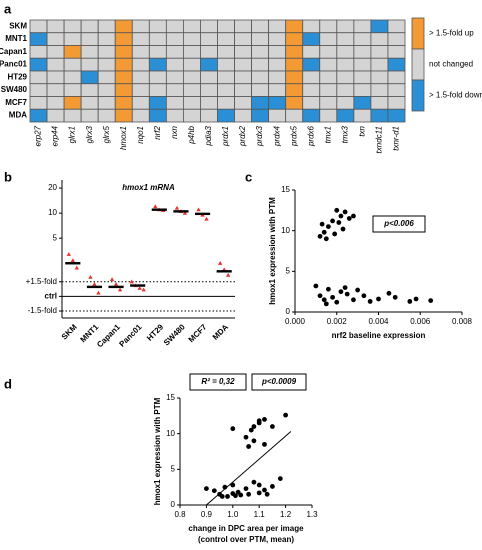 The width and height of the screenshot is (482, 550). I want to click on x-tick-label: 0.002, so click(337, 321).